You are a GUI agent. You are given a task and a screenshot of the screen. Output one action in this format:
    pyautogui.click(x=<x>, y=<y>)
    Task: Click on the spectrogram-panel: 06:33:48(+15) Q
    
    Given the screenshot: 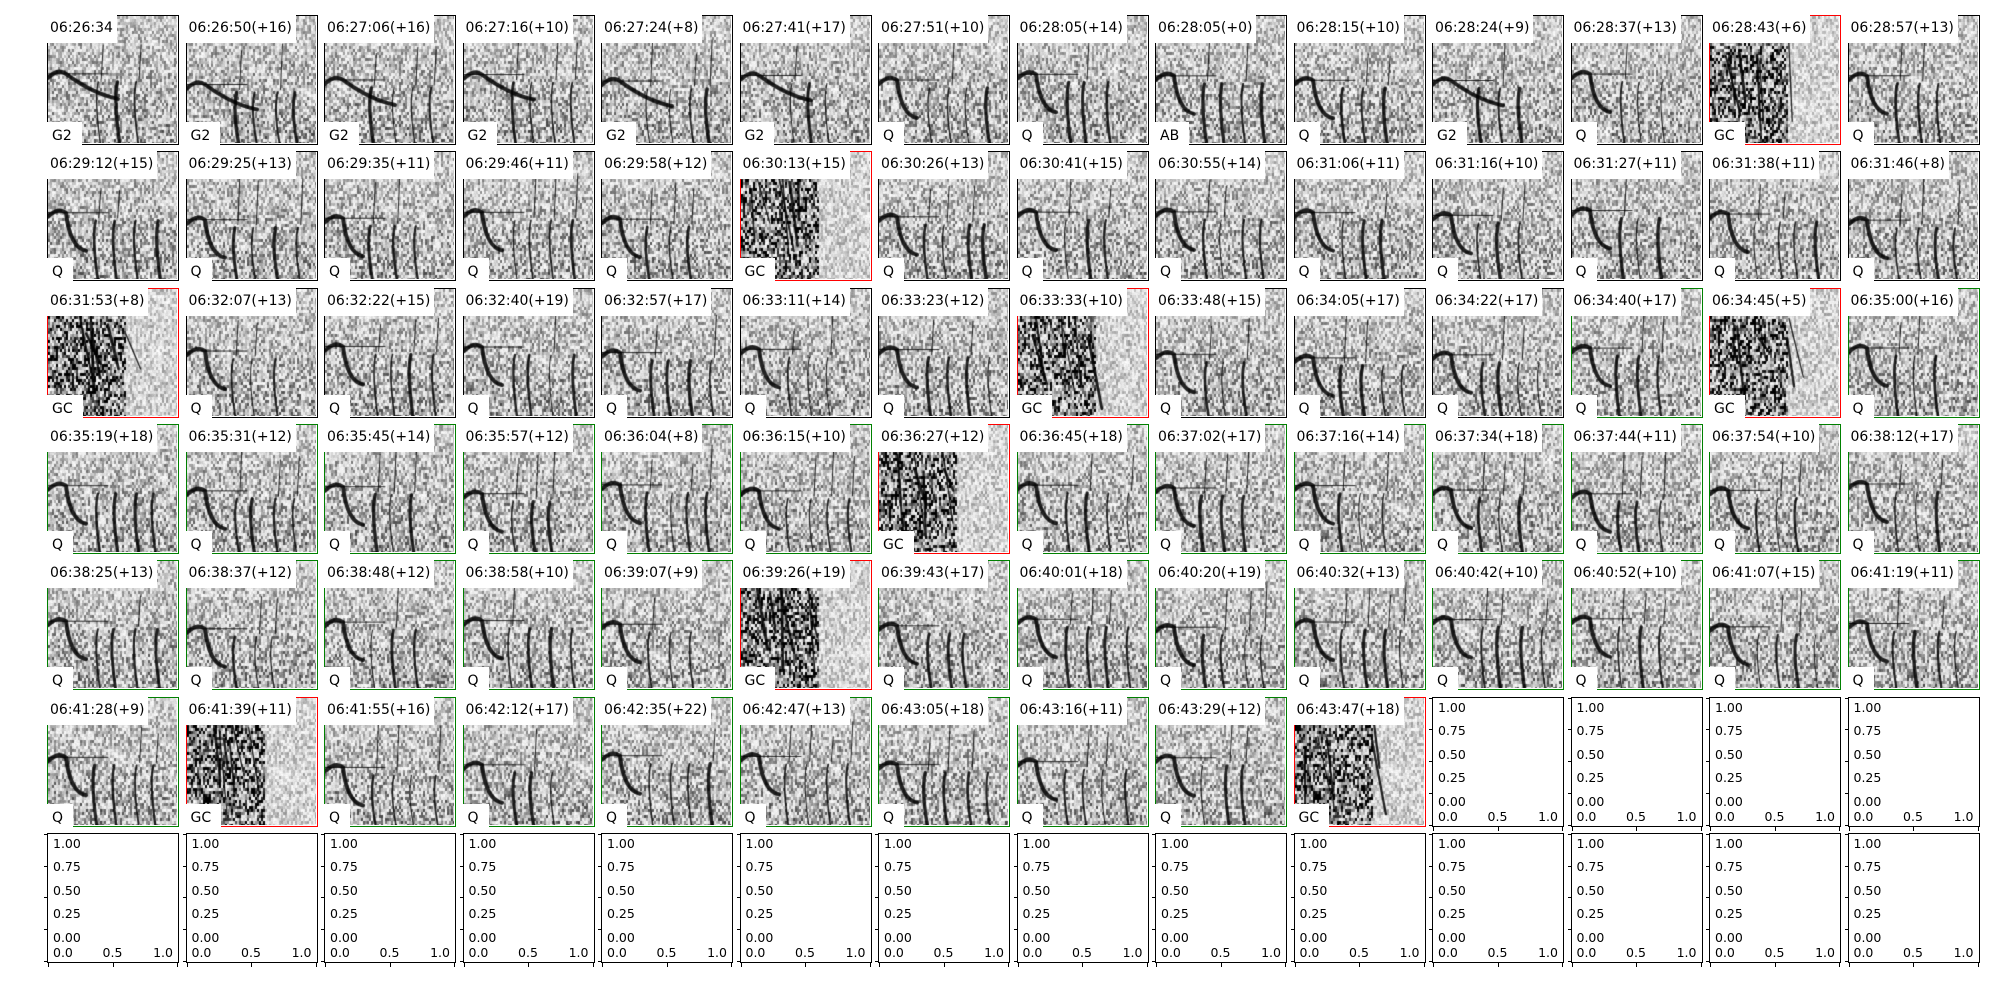 What is the action you would take?
    pyautogui.click(x=1220, y=352)
    